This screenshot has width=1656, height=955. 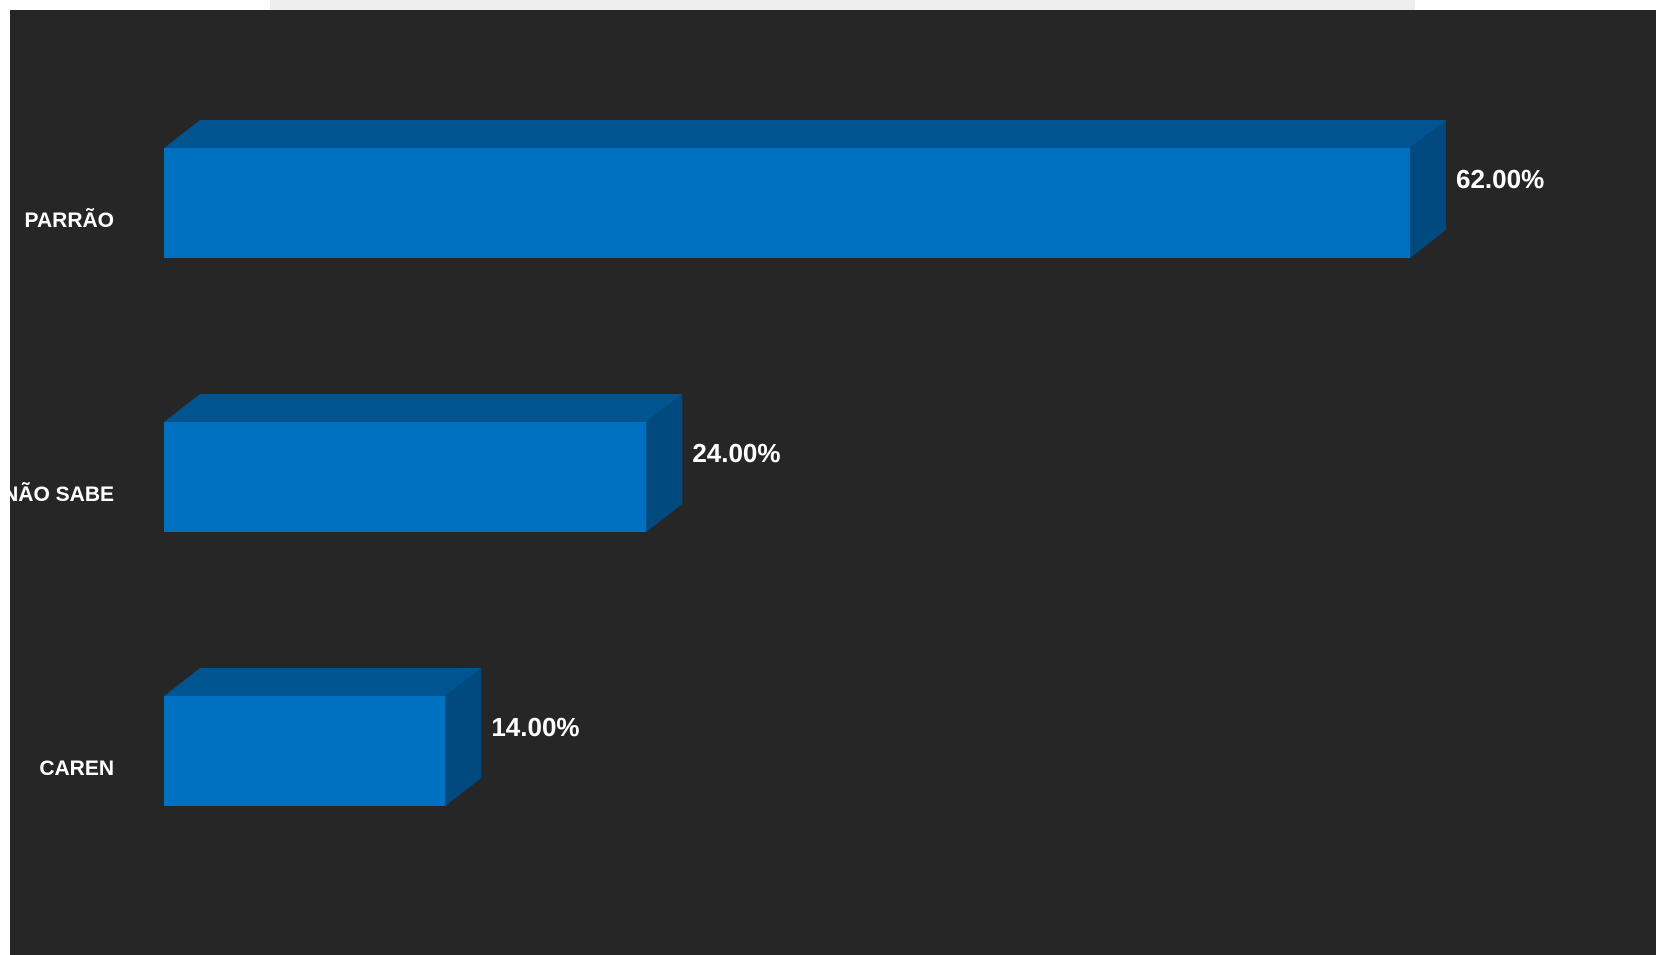 I want to click on bar-group-1: NÃO SABE 24.00%, so click(x=395, y=463).